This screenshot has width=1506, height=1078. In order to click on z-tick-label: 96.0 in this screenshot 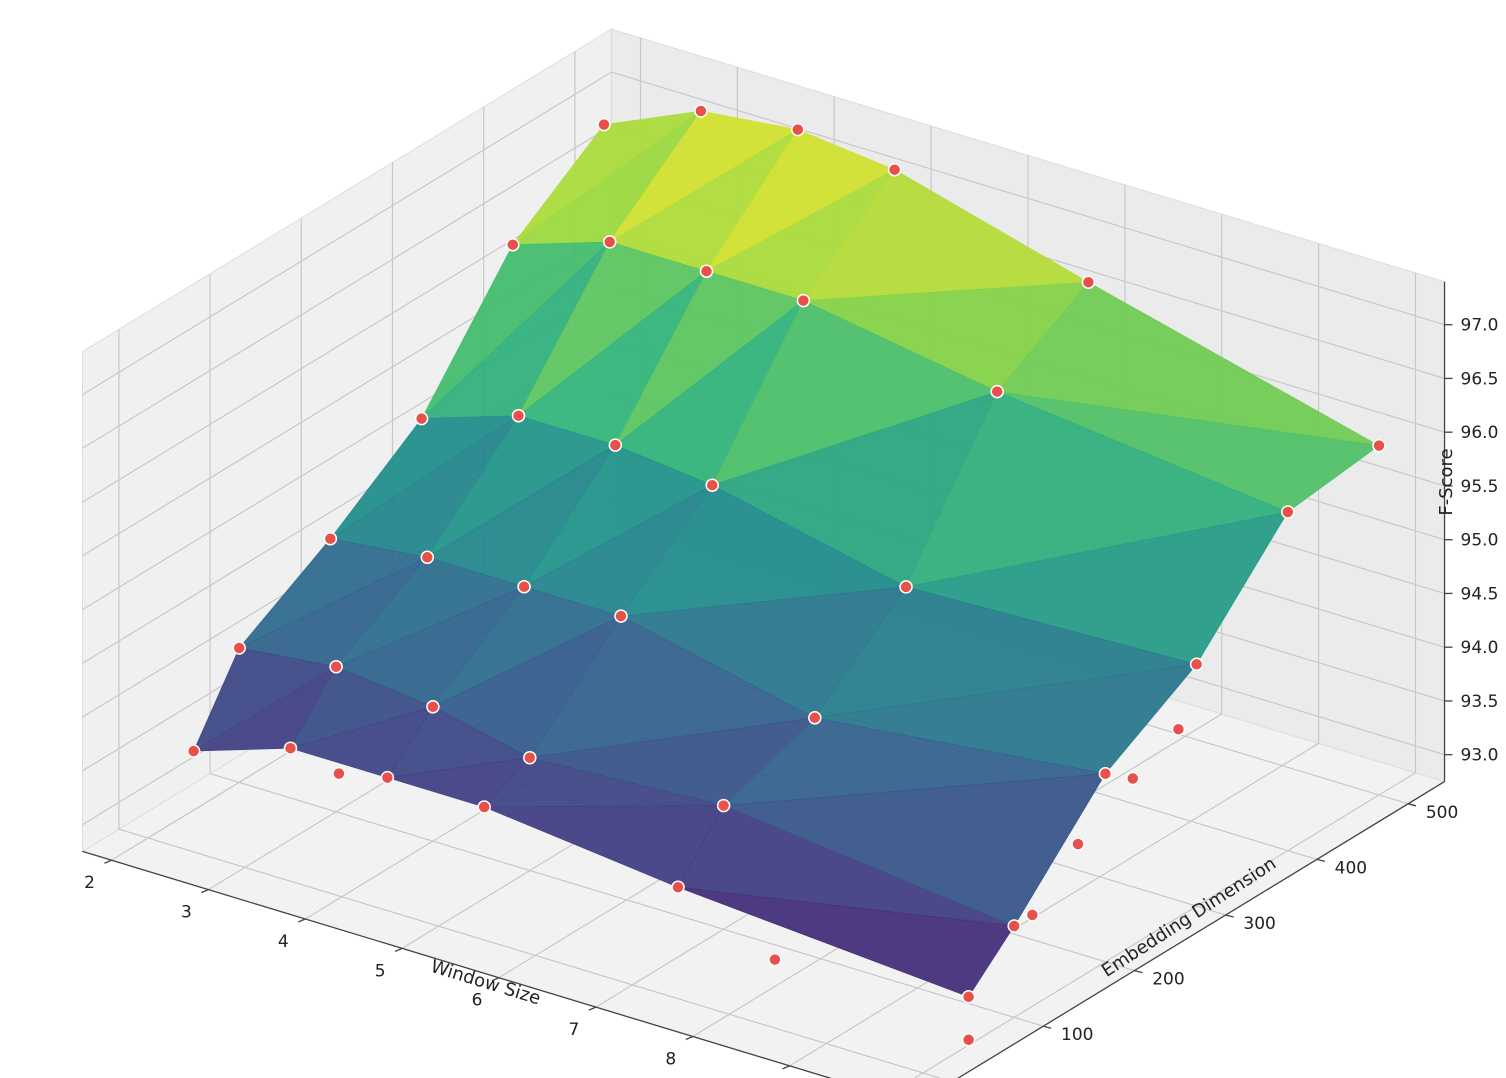, I will do `click(1480, 433)`.